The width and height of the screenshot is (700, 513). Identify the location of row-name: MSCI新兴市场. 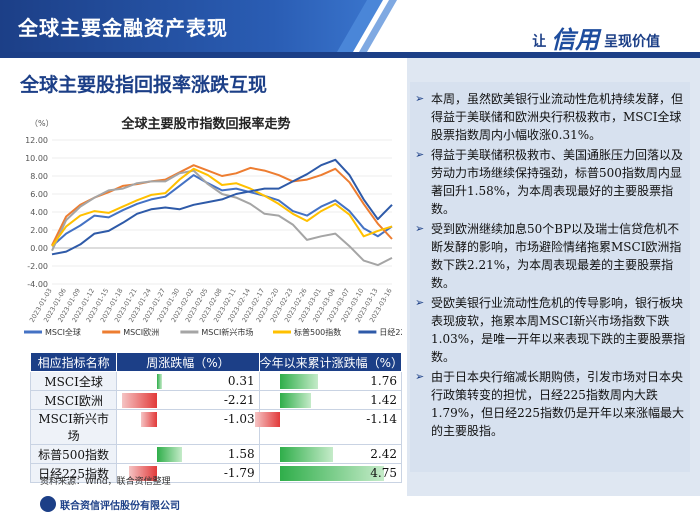
(73, 427).